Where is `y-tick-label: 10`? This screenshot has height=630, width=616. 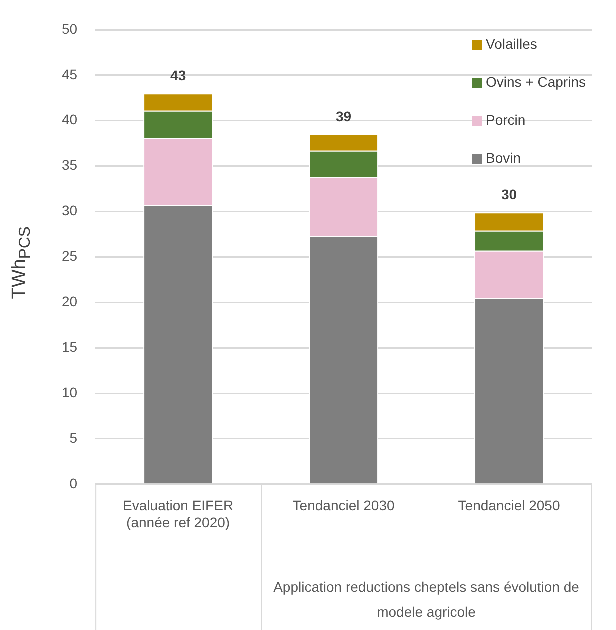
y-tick-label: 10 is located at coordinates (70, 392).